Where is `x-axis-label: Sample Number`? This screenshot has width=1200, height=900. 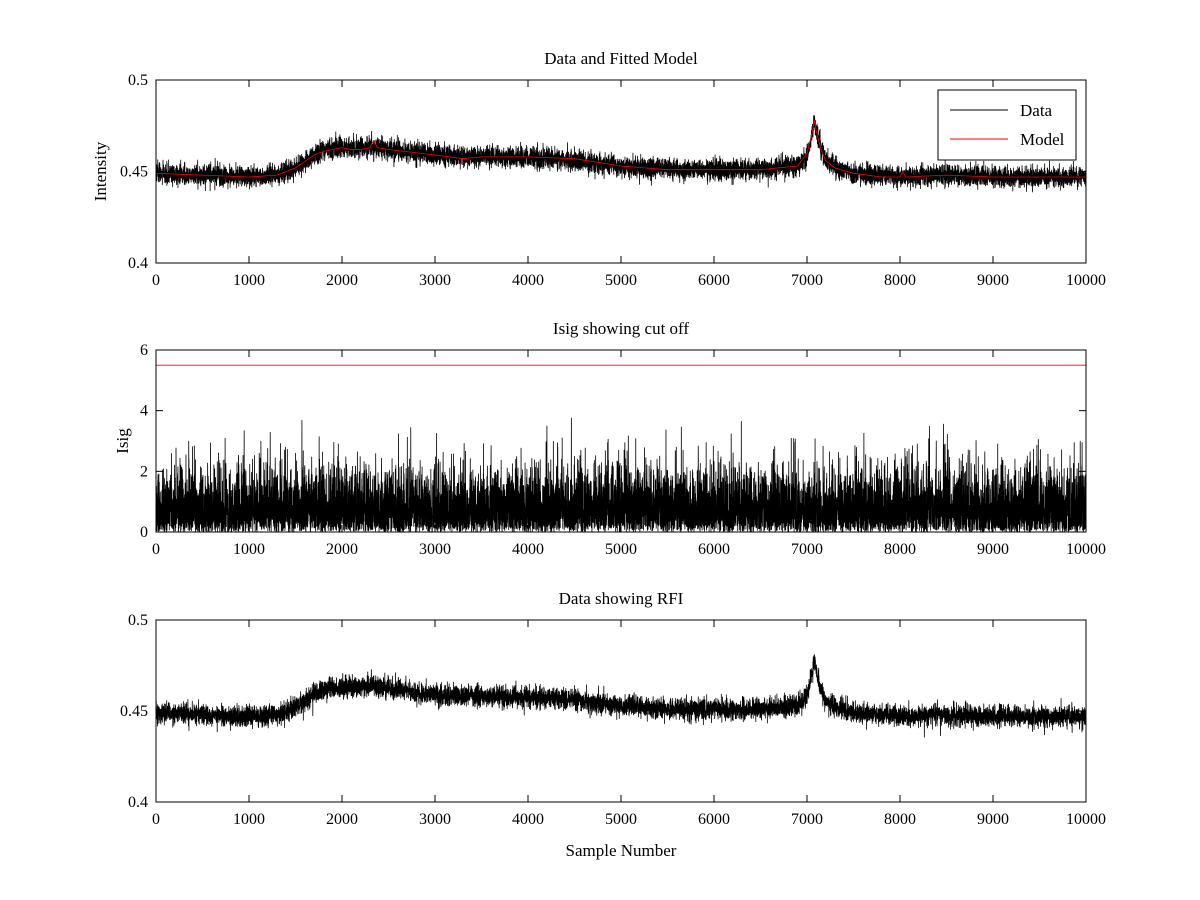 x-axis-label: Sample Number is located at coordinates (621, 850).